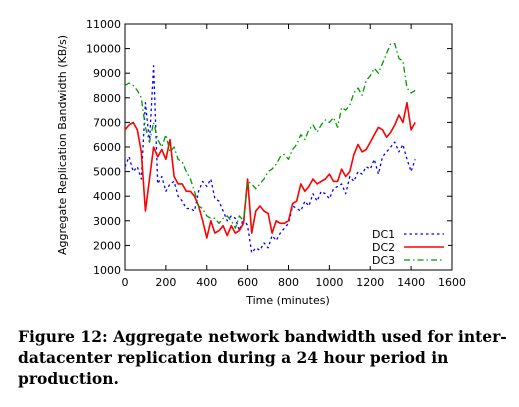 The width and height of the screenshot is (519, 407). What do you see at coordinates (370, 282) in the screenshot?
I see `x-tick-label: 1200` at bounding box center [370, 282].